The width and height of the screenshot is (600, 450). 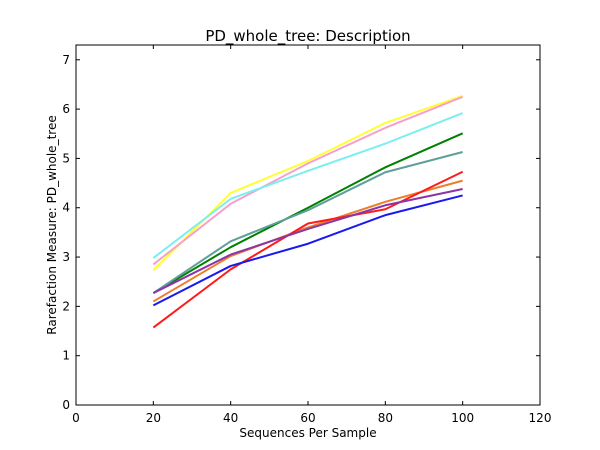 I want to click on x-tick-label: 100, so click(x=462, y=418).